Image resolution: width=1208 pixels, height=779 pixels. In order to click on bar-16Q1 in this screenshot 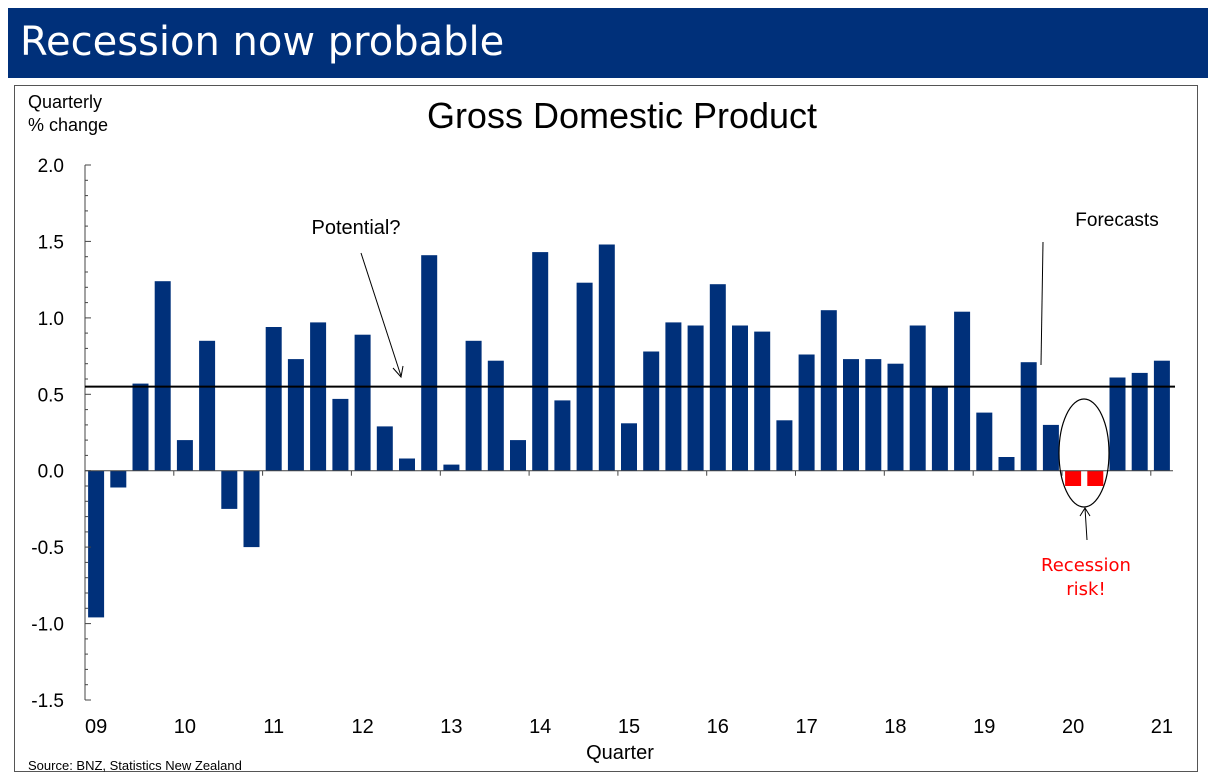, I will do `click(717, 377)`.